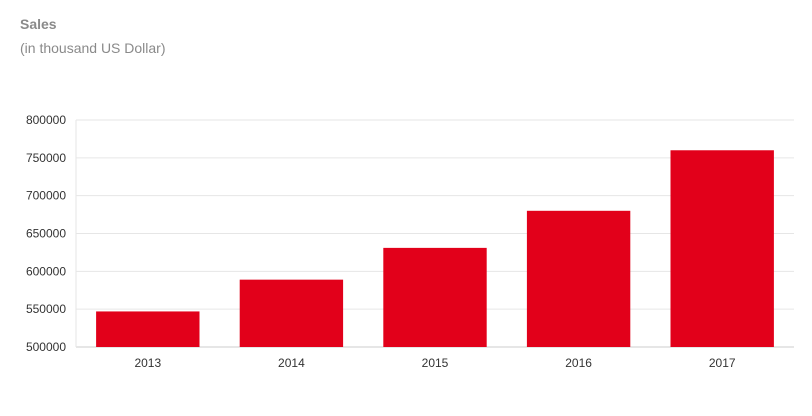 Image resolution: width=812 pixels, height=416 pixels. Describe the element at coordinates (435, 297) in the screenshot. I see `bar-2015` at that location.